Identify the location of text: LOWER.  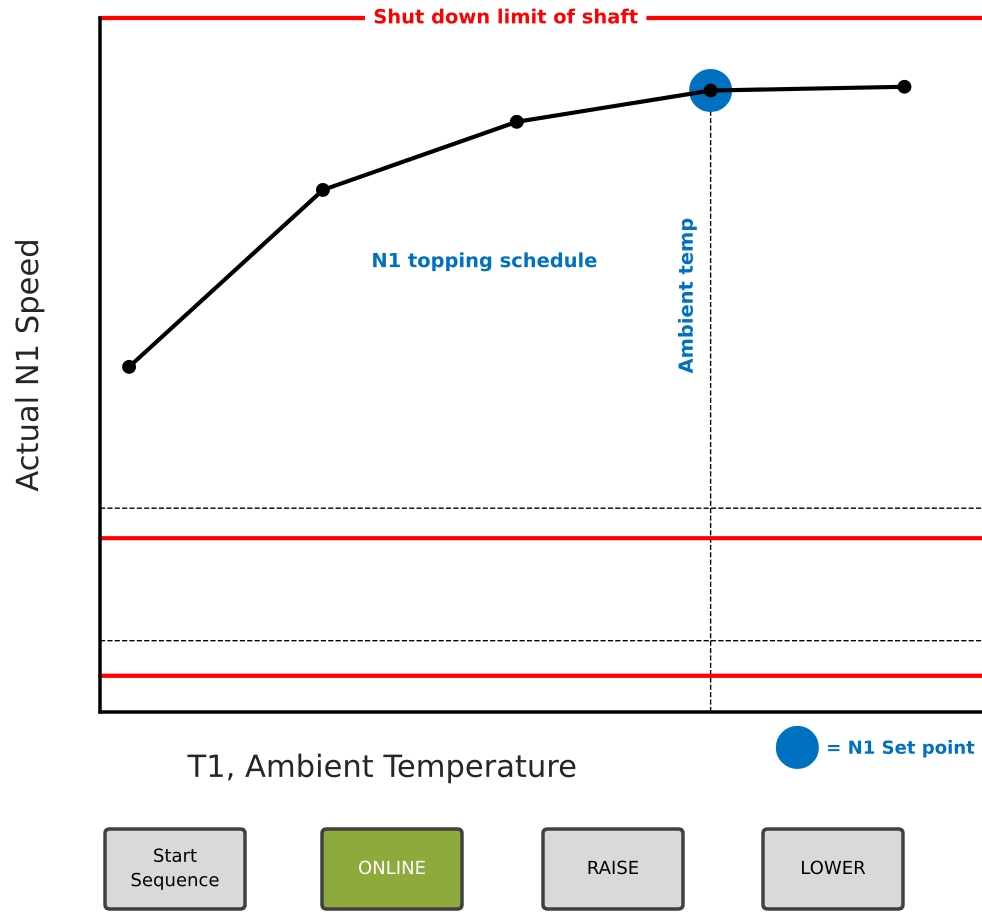
(834, 867).